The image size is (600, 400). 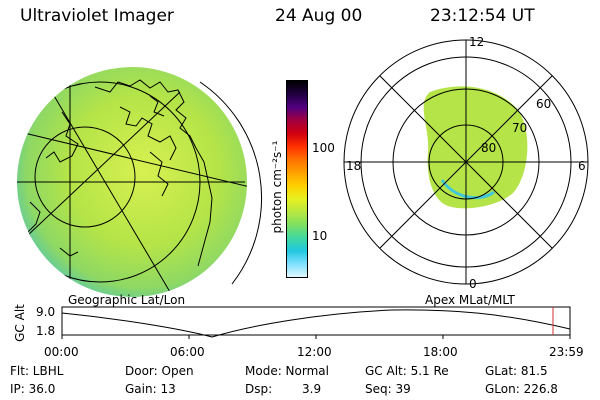 I want to click on mode-info: Mode: Normal, so click(x=287, y=371).